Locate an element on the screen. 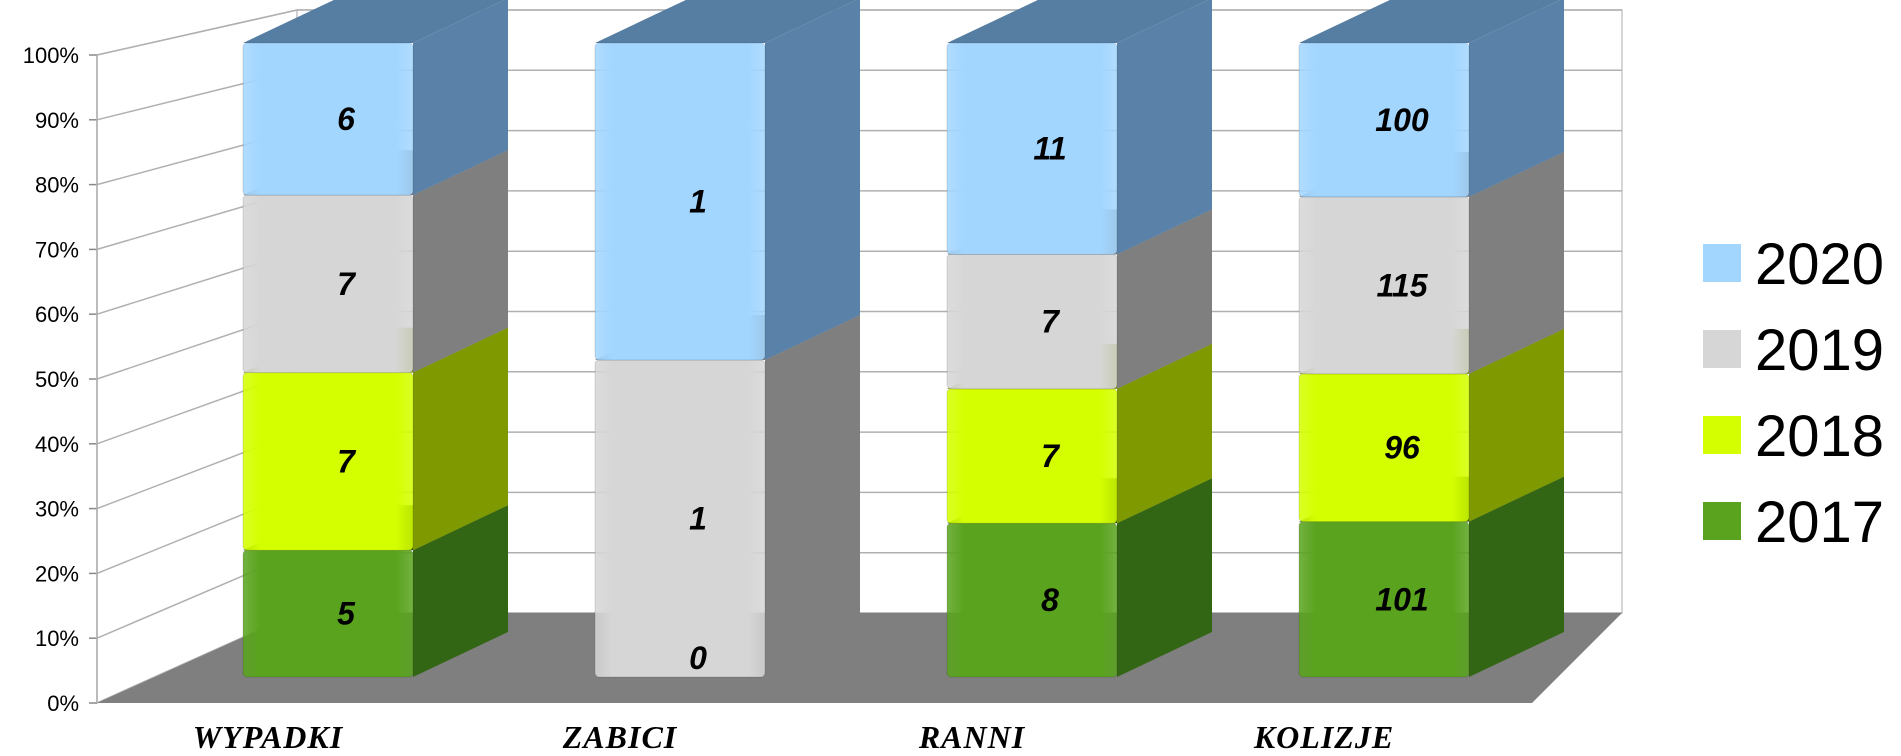 The height and width of the screenshot is (756, 1901). x-category-label: KOLIZJE is located at coordinates (1323, 737).